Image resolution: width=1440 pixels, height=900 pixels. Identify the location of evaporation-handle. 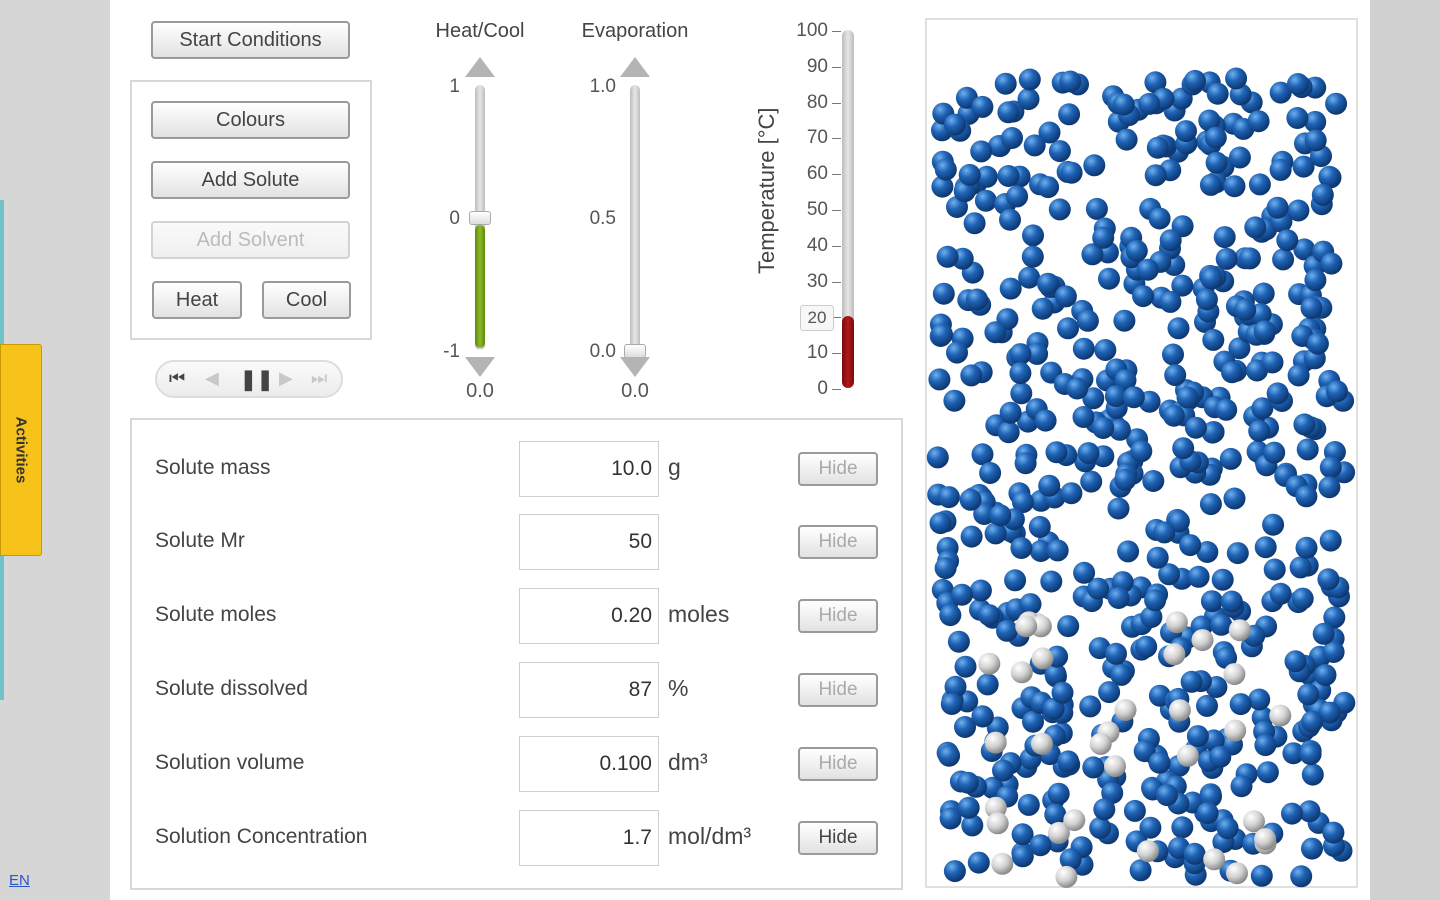
(635, 351).